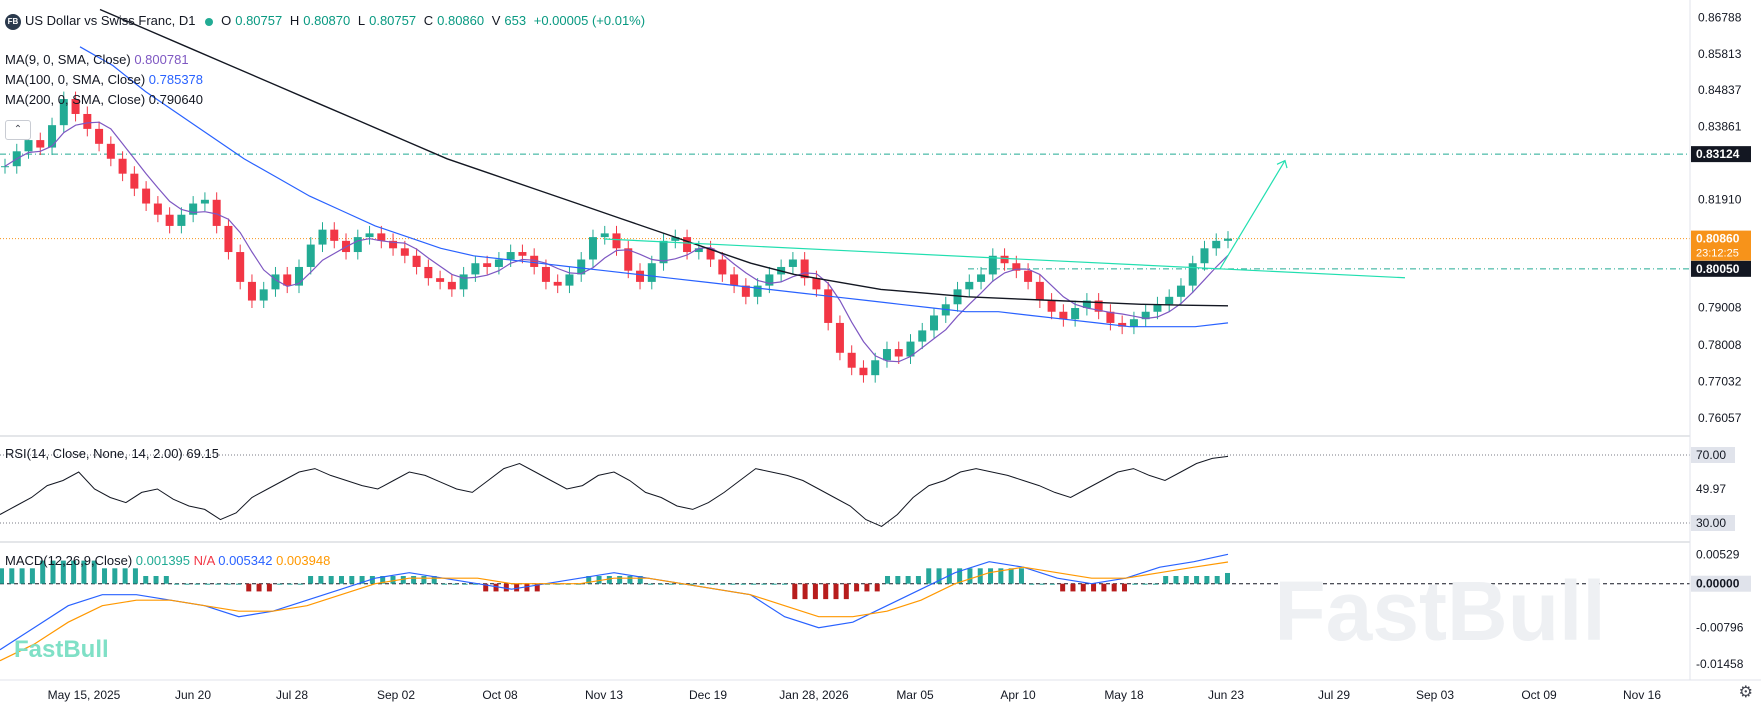 The width and height of the screenshot is (1761, 706). Describe the element at coordinates (1718, 584) in the screenshot. I see `macd-tick-label: 0.00000` at that location.